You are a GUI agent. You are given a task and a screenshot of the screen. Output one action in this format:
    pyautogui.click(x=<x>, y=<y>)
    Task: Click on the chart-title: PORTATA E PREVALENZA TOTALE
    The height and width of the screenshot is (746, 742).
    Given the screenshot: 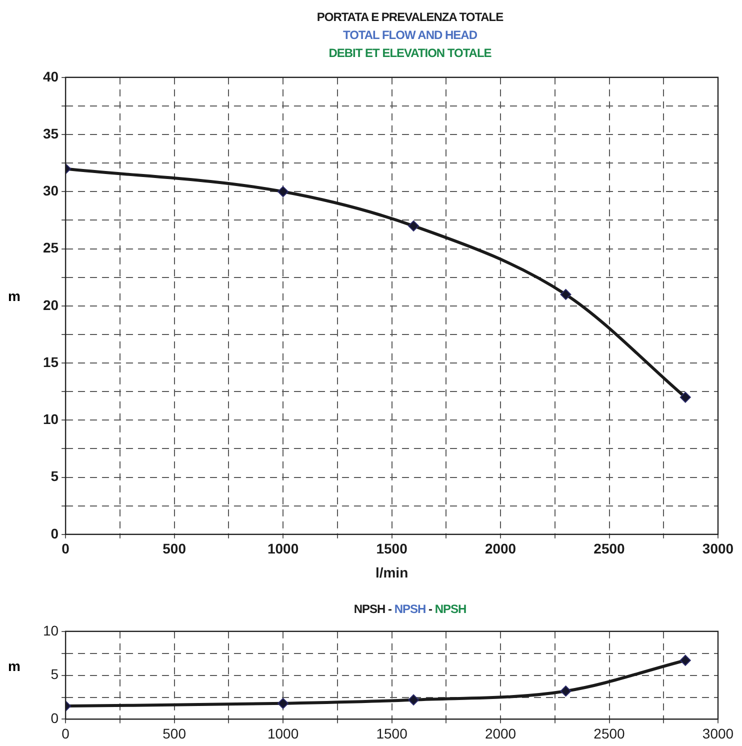 What is the action you would take?
    pyautogui.click(x=410, y=17)
    